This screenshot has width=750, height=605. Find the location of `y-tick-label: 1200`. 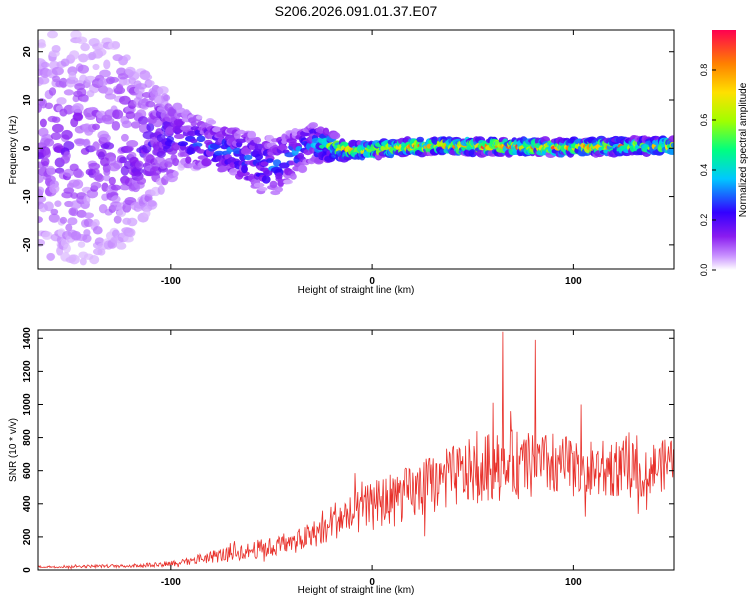

y-tick-label: 1200 is located at coordinates (27, 371).